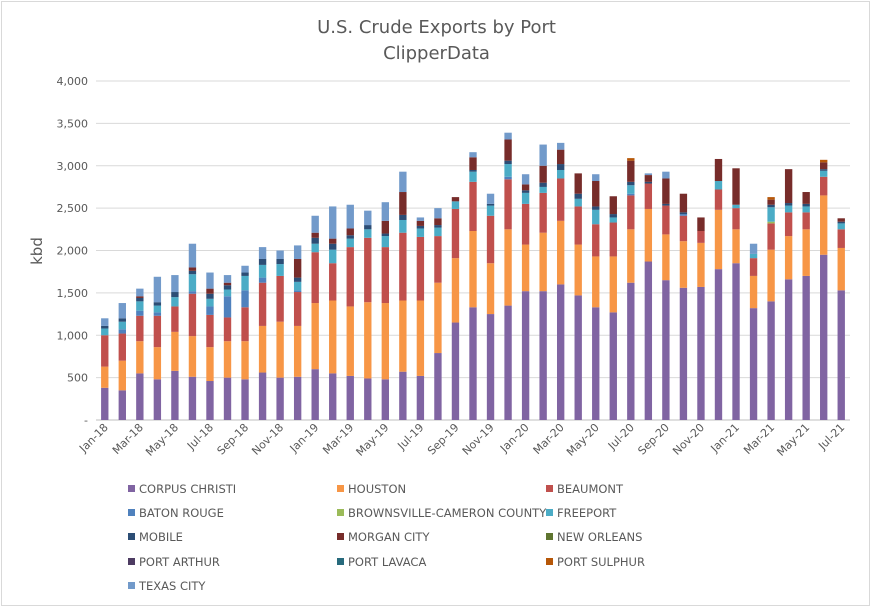 The image size is (873, 609). I want to click on x-tick-label: Mar-20, so click(549, 439).